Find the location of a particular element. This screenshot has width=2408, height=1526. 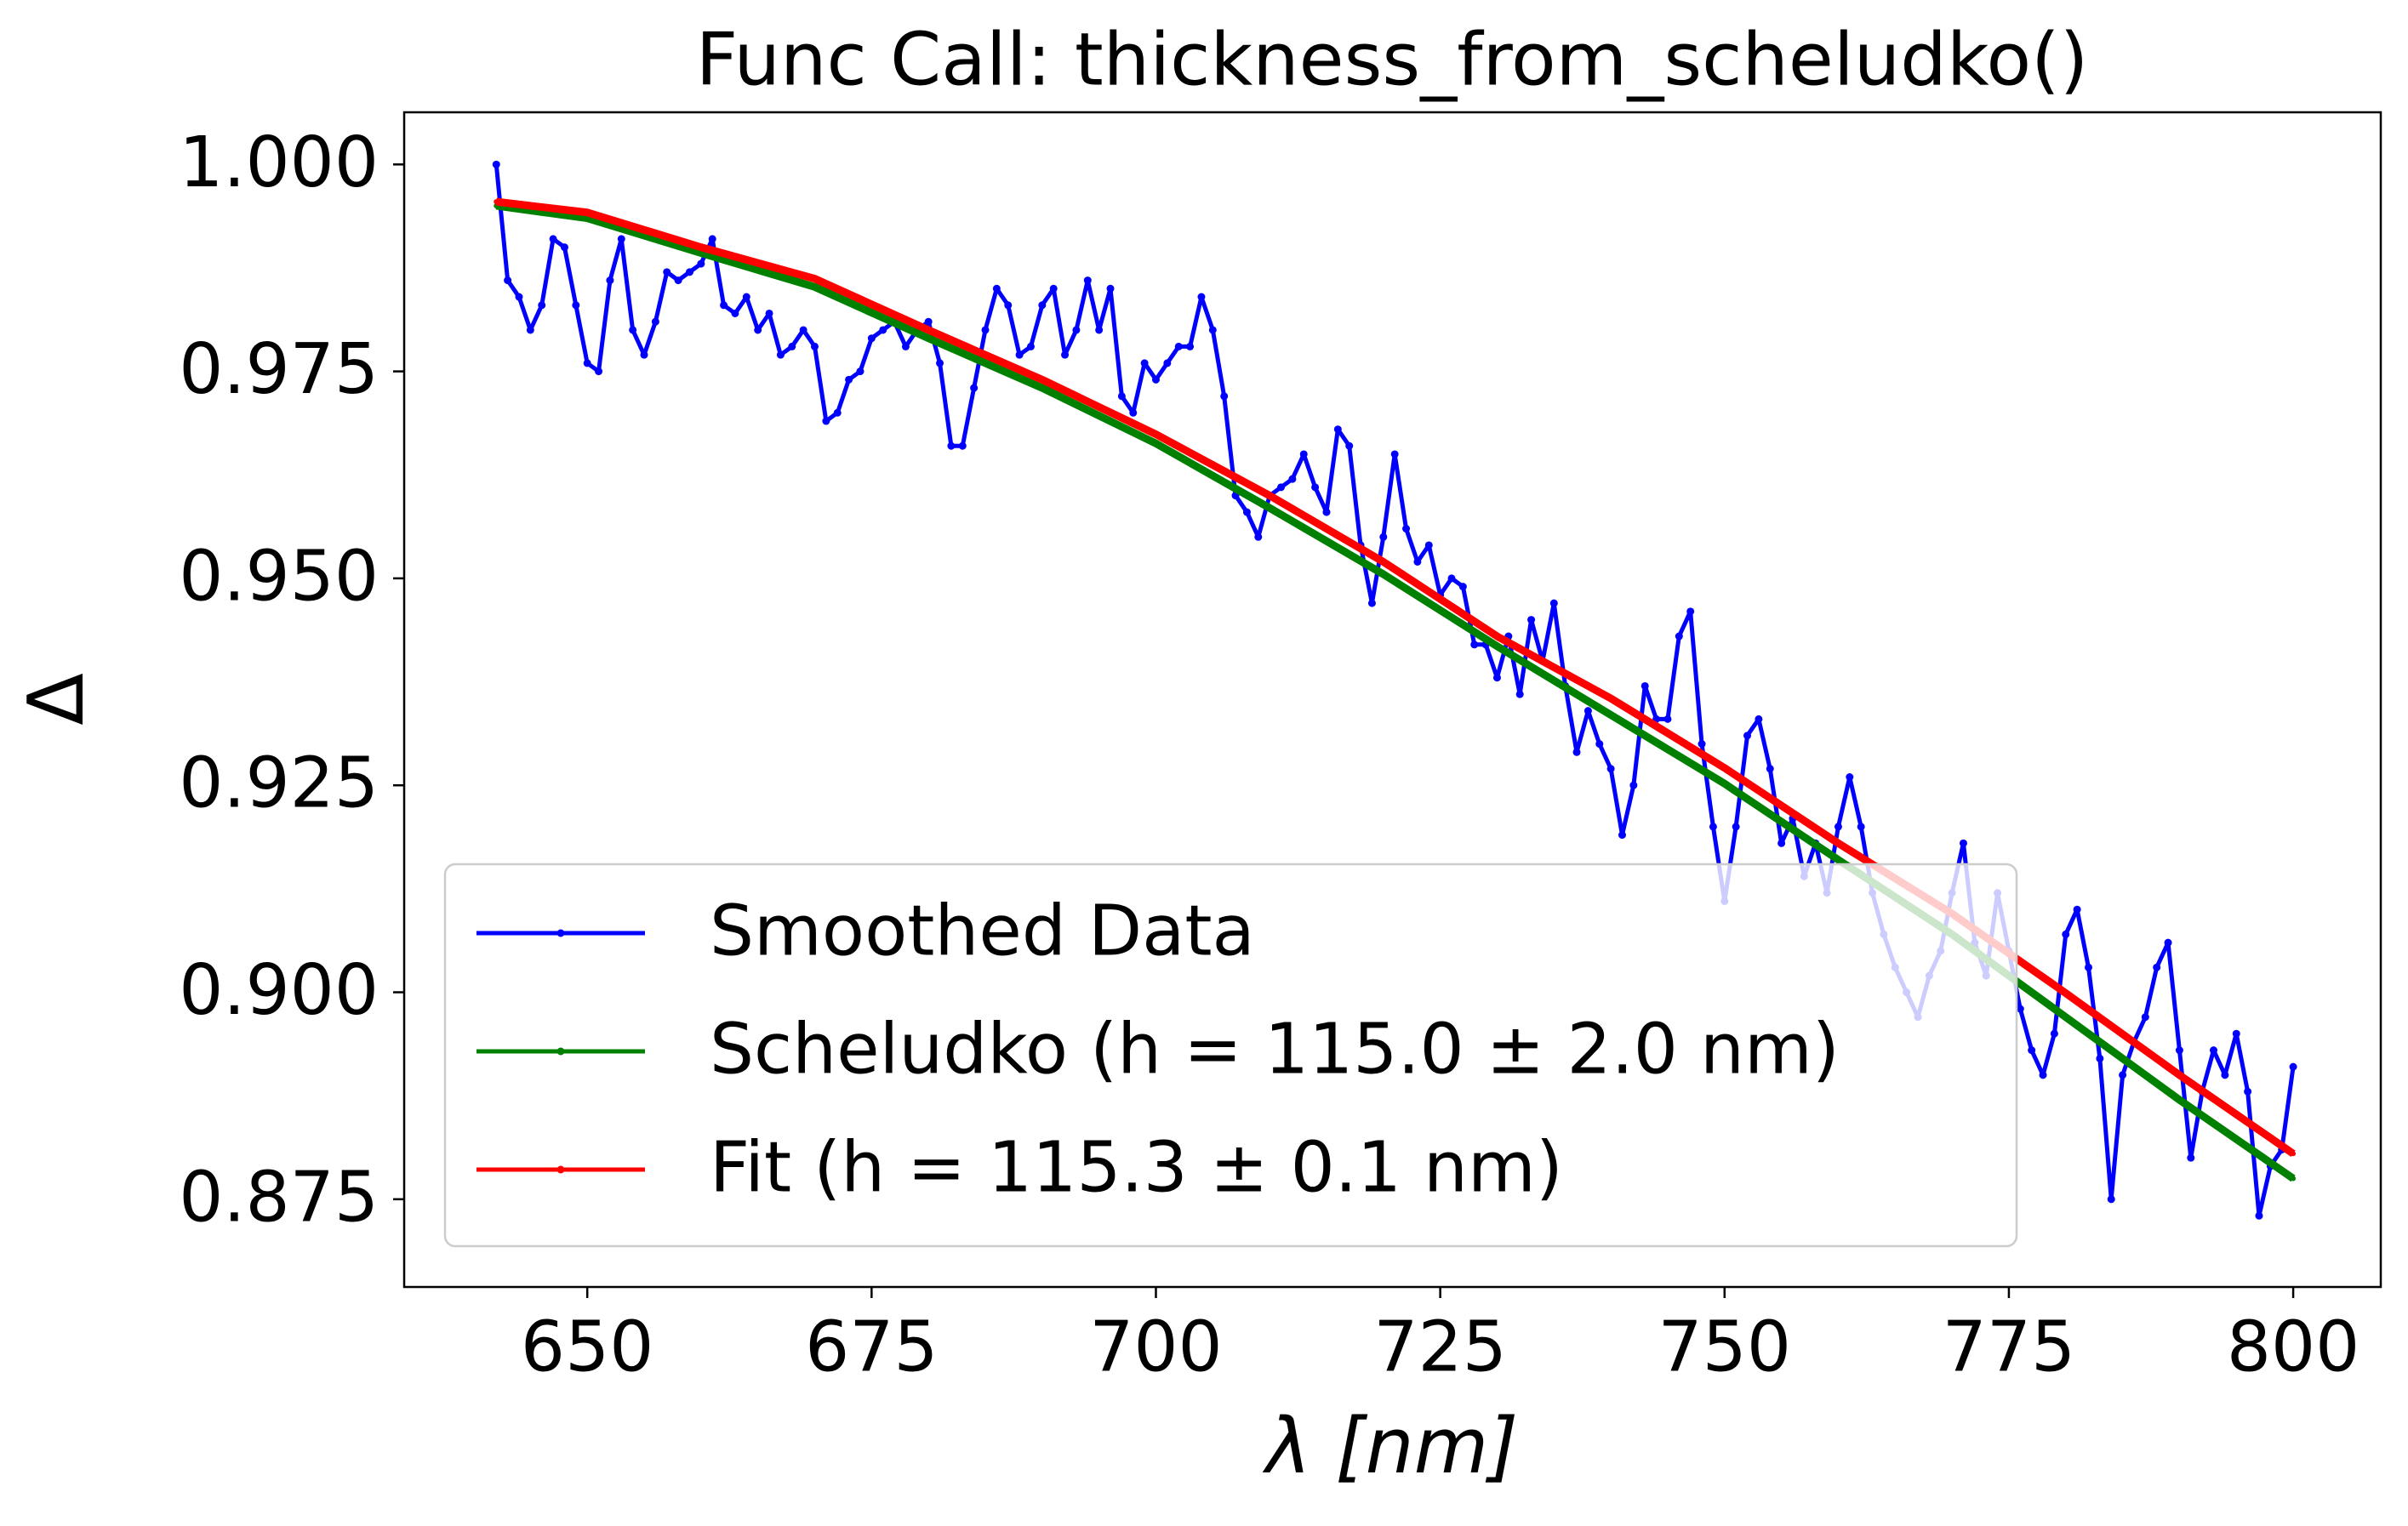

y-tick-label: 0.900 is located at coordinates (279, 990).